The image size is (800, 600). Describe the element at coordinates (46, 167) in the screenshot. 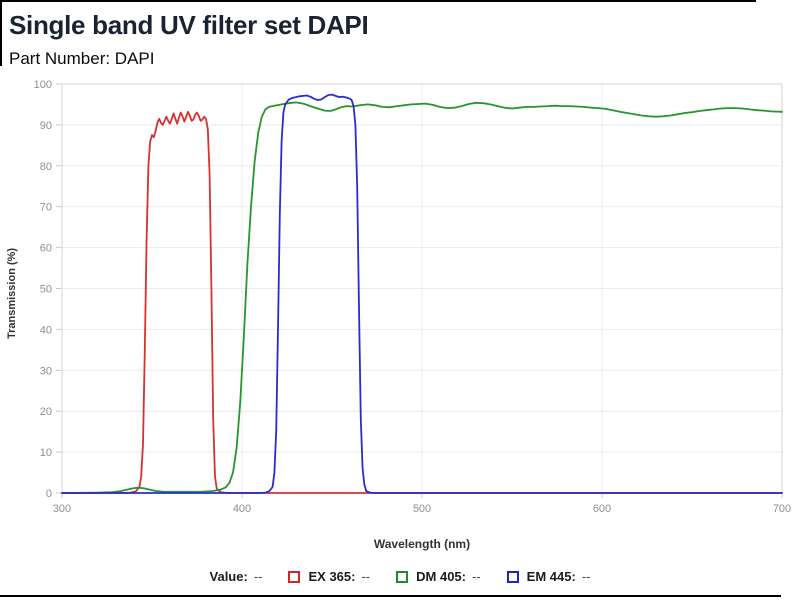

I see `y-tick-label: 80` at that location.